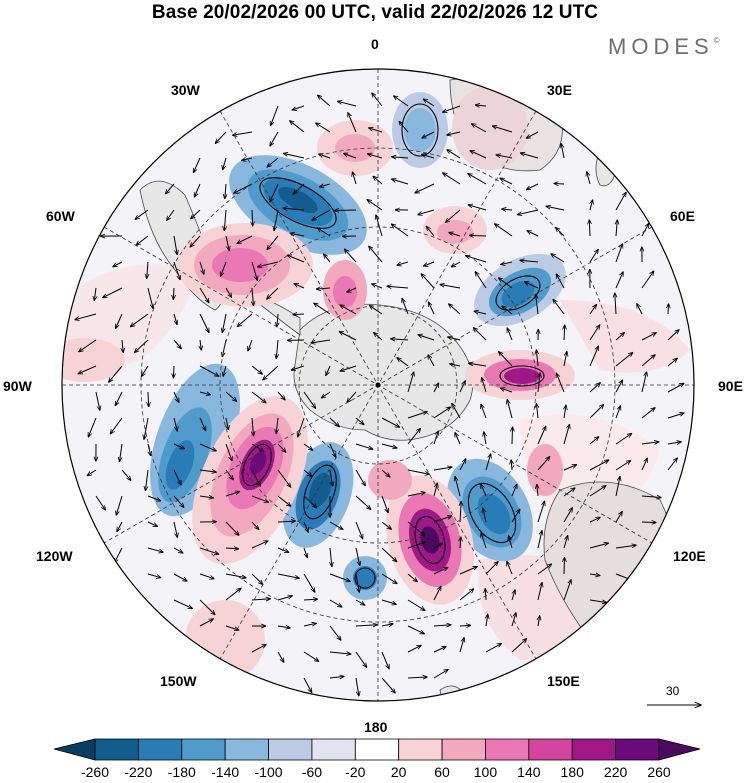  Describe the element at coordinates (17, 386) in the screenshot. I see `lon-label-90w: 90W` at that location.